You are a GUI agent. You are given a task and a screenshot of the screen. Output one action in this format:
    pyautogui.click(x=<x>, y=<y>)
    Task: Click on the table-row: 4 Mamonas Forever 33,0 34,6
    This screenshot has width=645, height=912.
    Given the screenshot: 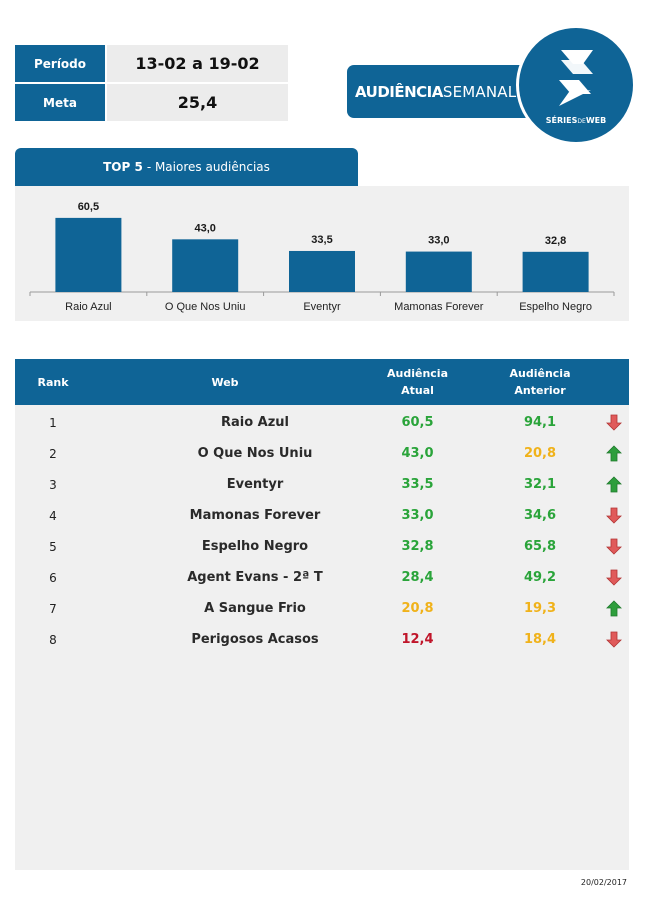 What is the action you would take?
    pyautogui.click(x=322, y=515)
    